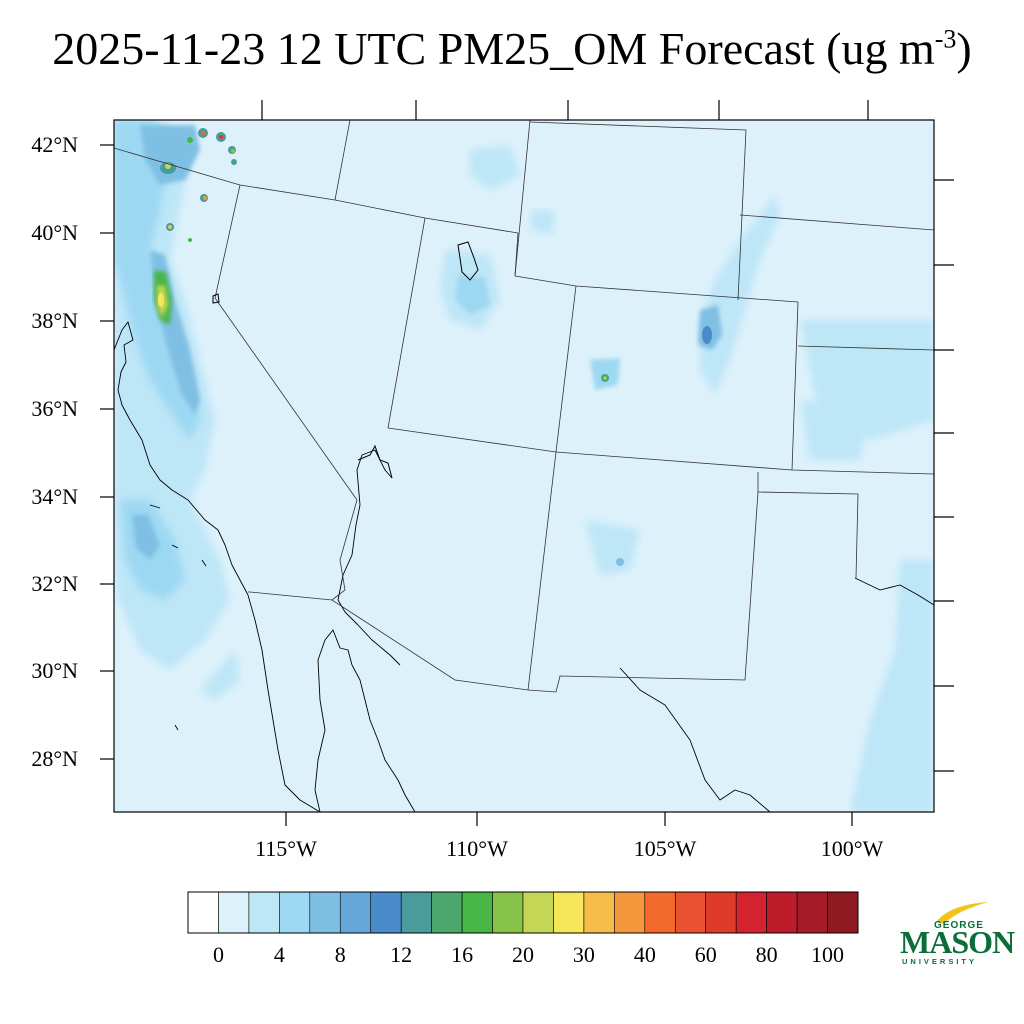 The height and width of the screenshot is (1024, 1024). I want to click on logo-line-university: UNIVERSITY, so click(940, 961).